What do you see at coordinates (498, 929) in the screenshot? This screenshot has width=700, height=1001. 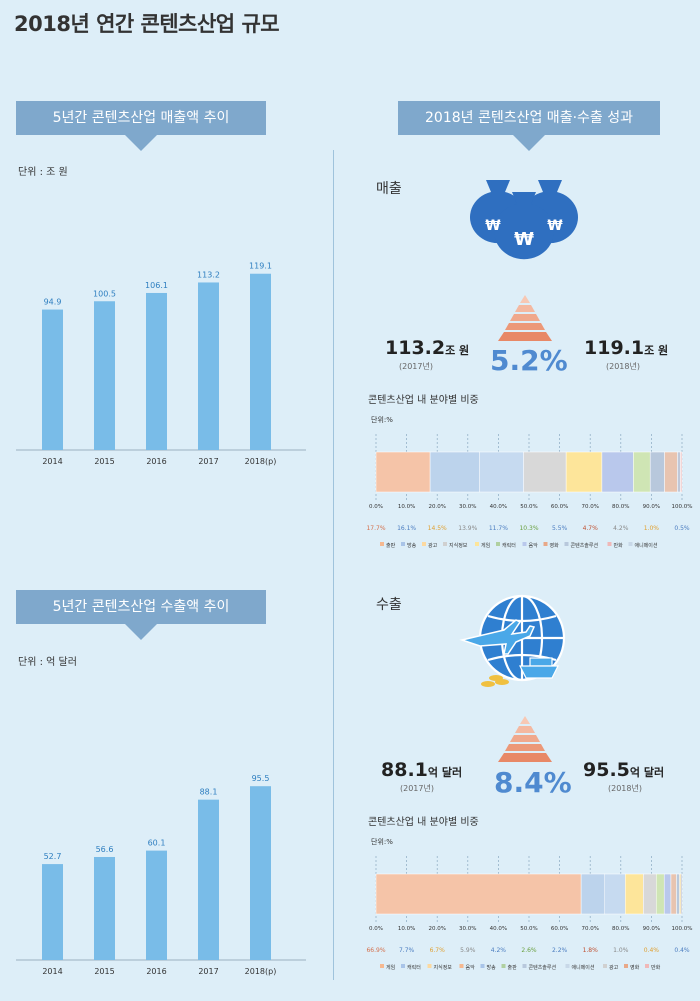 I see `x-tick-label: 40.0%` at bounding box center [498, 929].